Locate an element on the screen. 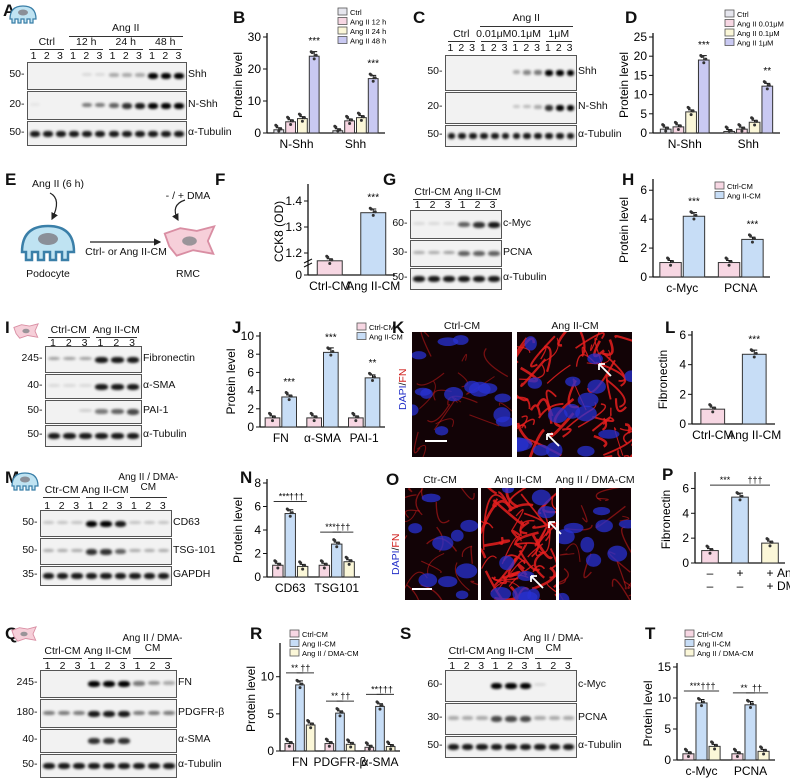 The height and width of the screenshot is (780, 790). protein-label: Shh is located at coordinates (587, 71).